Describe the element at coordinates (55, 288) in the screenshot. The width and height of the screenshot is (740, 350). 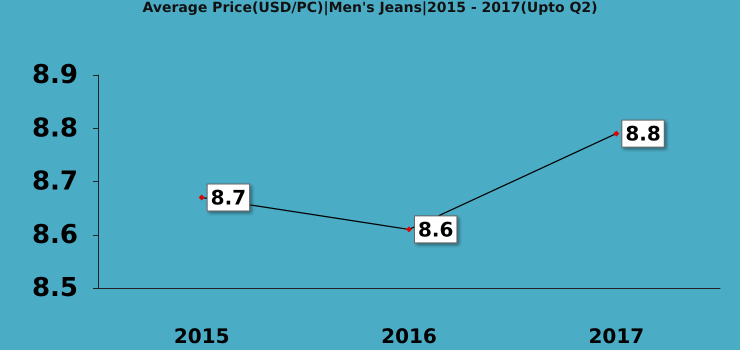
I see `y-tick-label: 8.5` at that location.